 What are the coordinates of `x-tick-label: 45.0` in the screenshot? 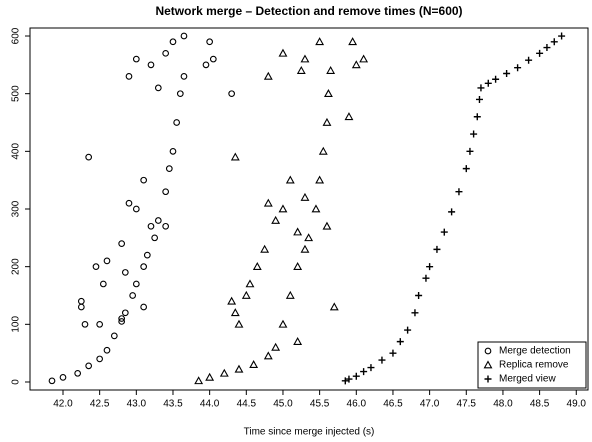 It's located at (283, 404).